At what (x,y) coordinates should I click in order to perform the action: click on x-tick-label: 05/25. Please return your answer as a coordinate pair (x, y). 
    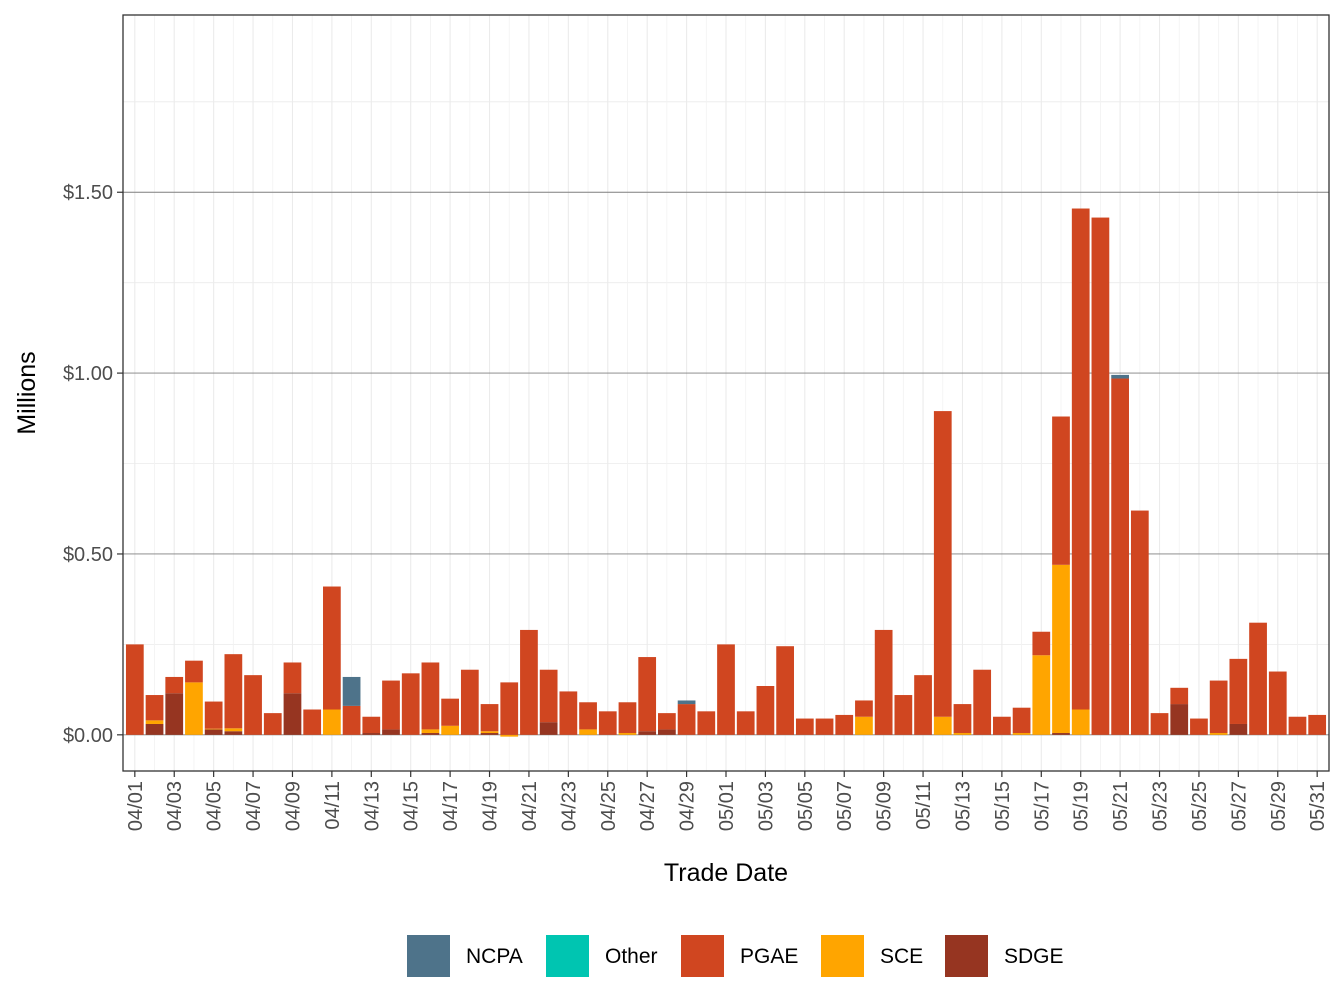
    Looking at the image, I should click on (1200, 806).